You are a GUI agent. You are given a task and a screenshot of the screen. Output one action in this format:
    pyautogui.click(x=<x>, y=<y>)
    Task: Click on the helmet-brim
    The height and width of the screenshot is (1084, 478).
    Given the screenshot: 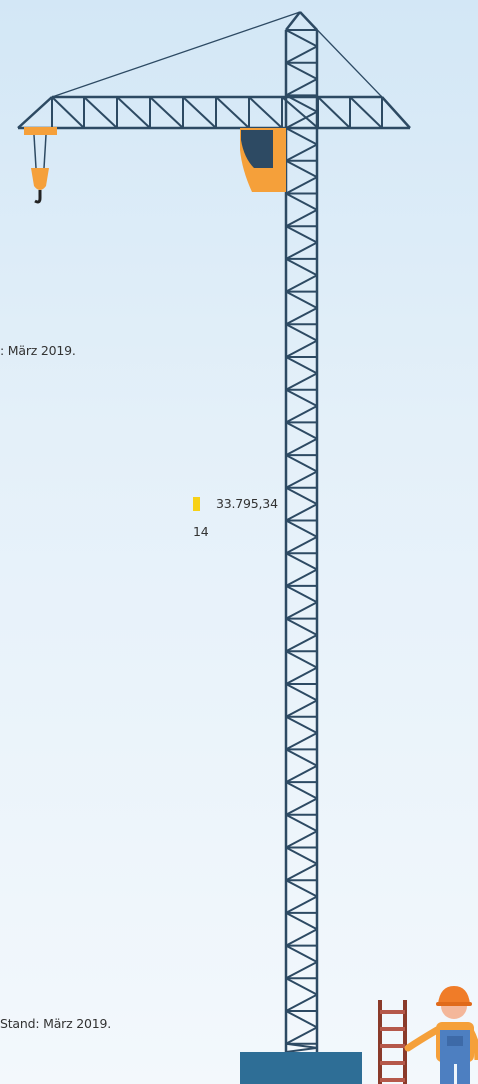 What is the action you would take?
    pyautogui.click(x=454, y=1004)
    